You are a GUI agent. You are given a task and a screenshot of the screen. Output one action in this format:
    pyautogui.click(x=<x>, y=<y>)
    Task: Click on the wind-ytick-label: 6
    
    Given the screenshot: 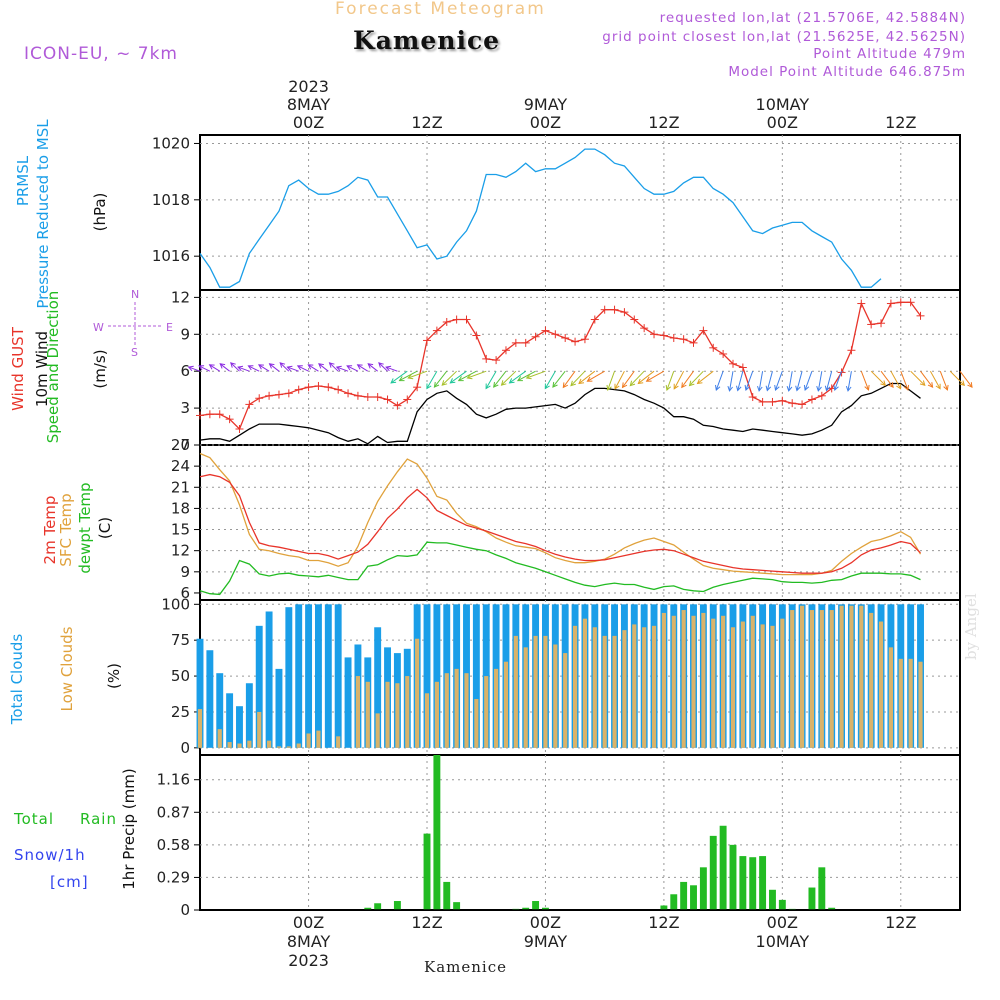 What is the action you would take?
    pyautogui.click(x=185, y=371)
    